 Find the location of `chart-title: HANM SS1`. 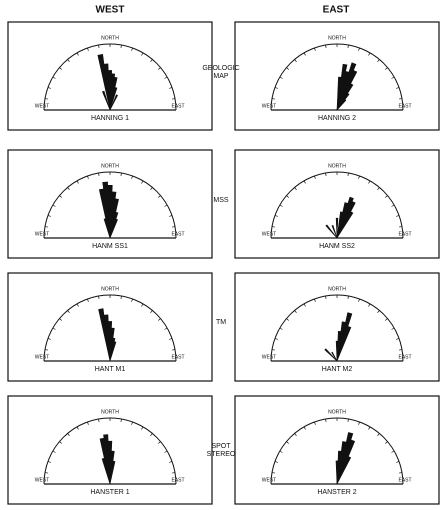

chart-title: HANM SS1 is located at coordinates (110, 246).